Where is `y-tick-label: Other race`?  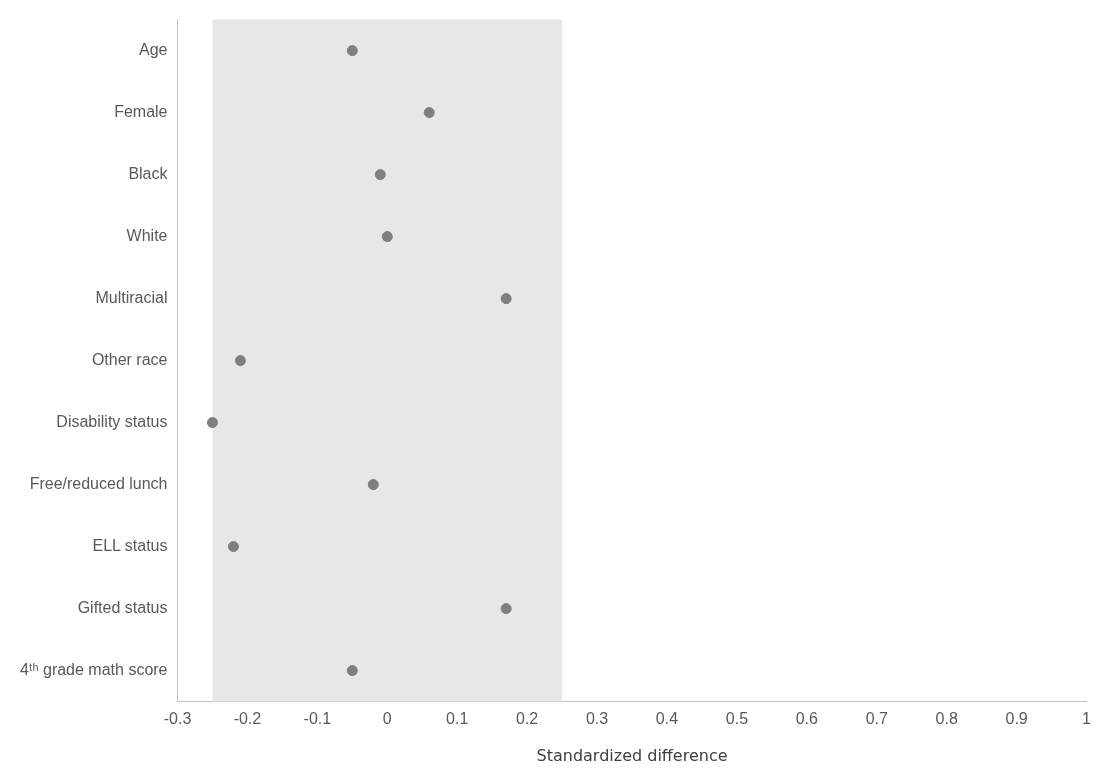
y-tick-label: Other race is located at coordinates (129, 360).